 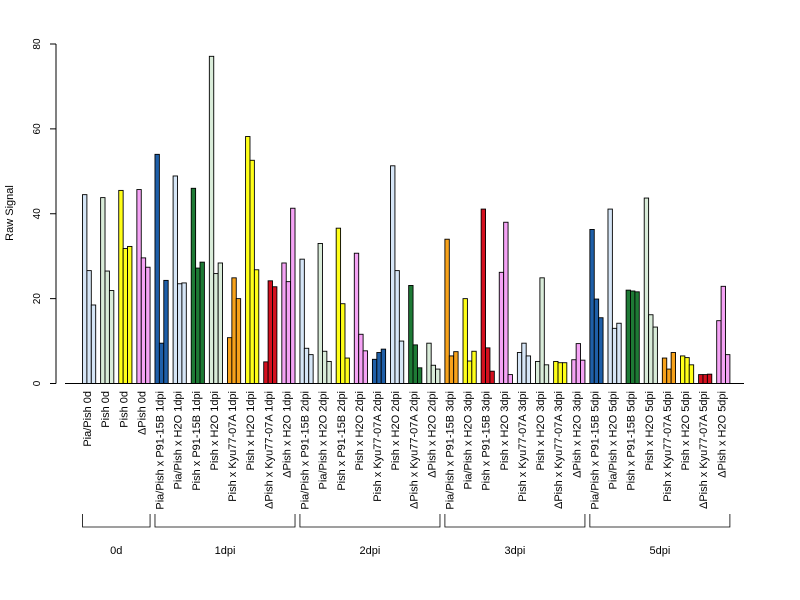 I want to click on x-tick-label: ΔPish x Kyu77-07A 3dpi, so click(x=559, y=450).